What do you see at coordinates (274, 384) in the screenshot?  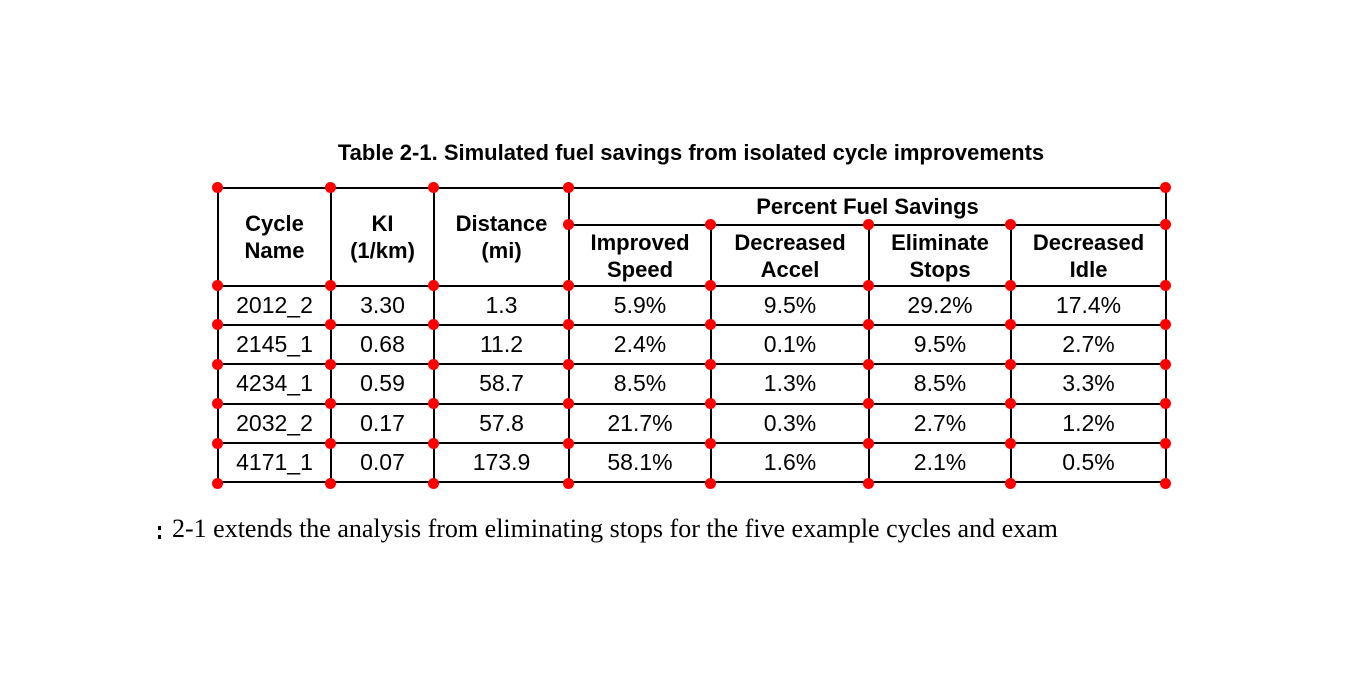 I see `table-cell: 4234_1` at bounding box center [274, 384].